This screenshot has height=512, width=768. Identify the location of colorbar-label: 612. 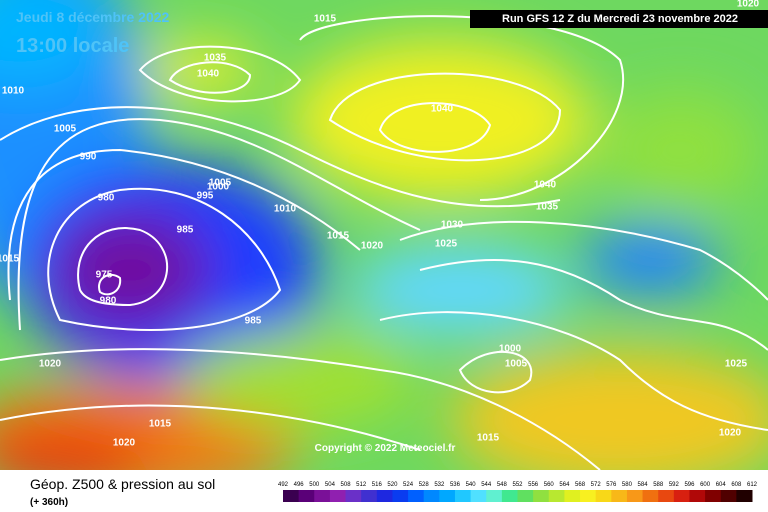
(752, 485).